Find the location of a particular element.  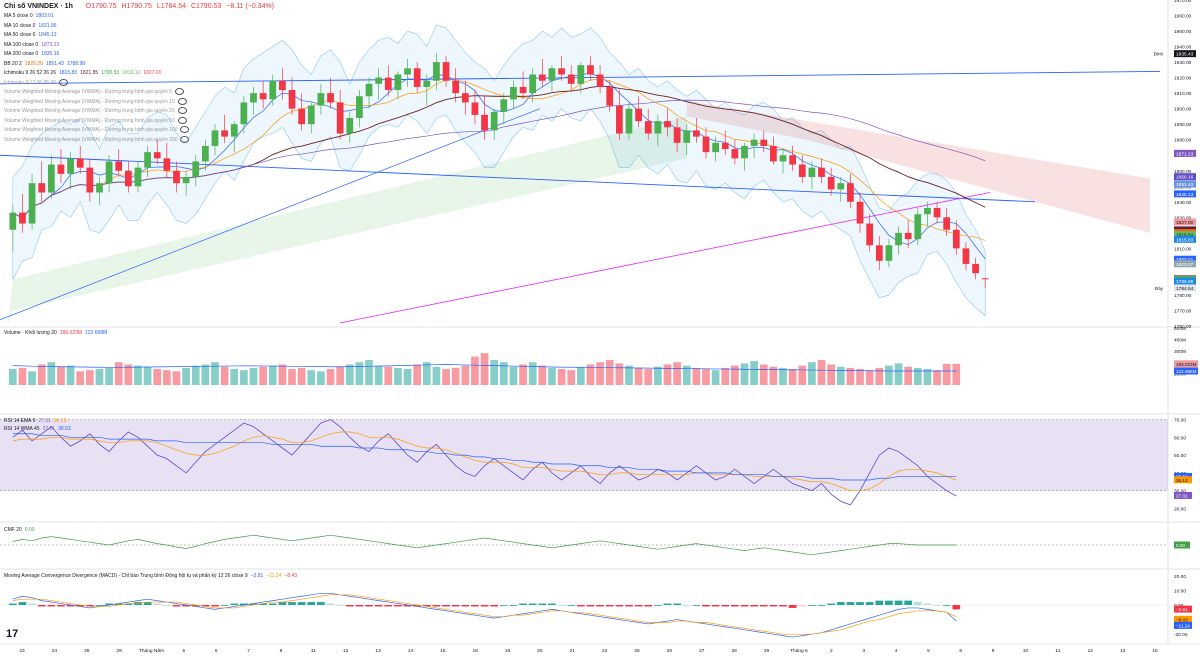

ma100-legend: MA 100 close 0 1873.23 is located at coordinates (32, 44).